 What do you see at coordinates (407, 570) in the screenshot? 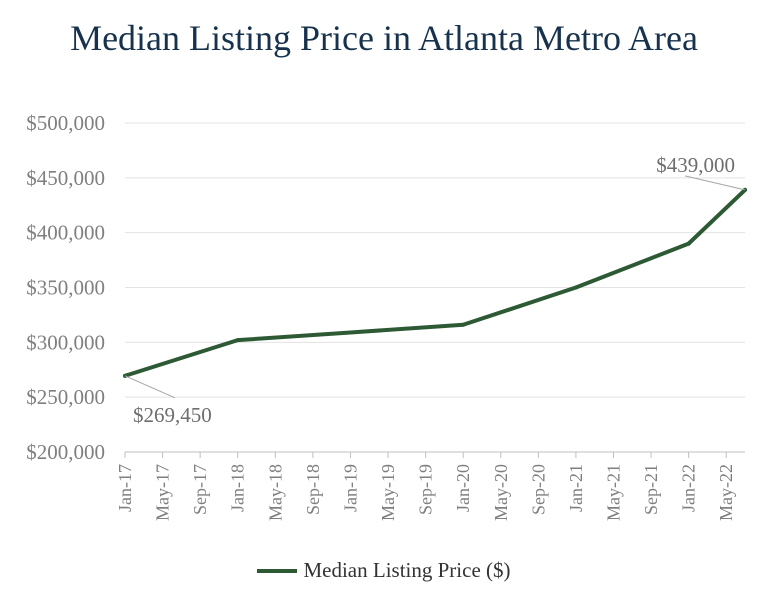
I see `legend-label: Median Listing Price ($)` at bounding box center [407, 570].